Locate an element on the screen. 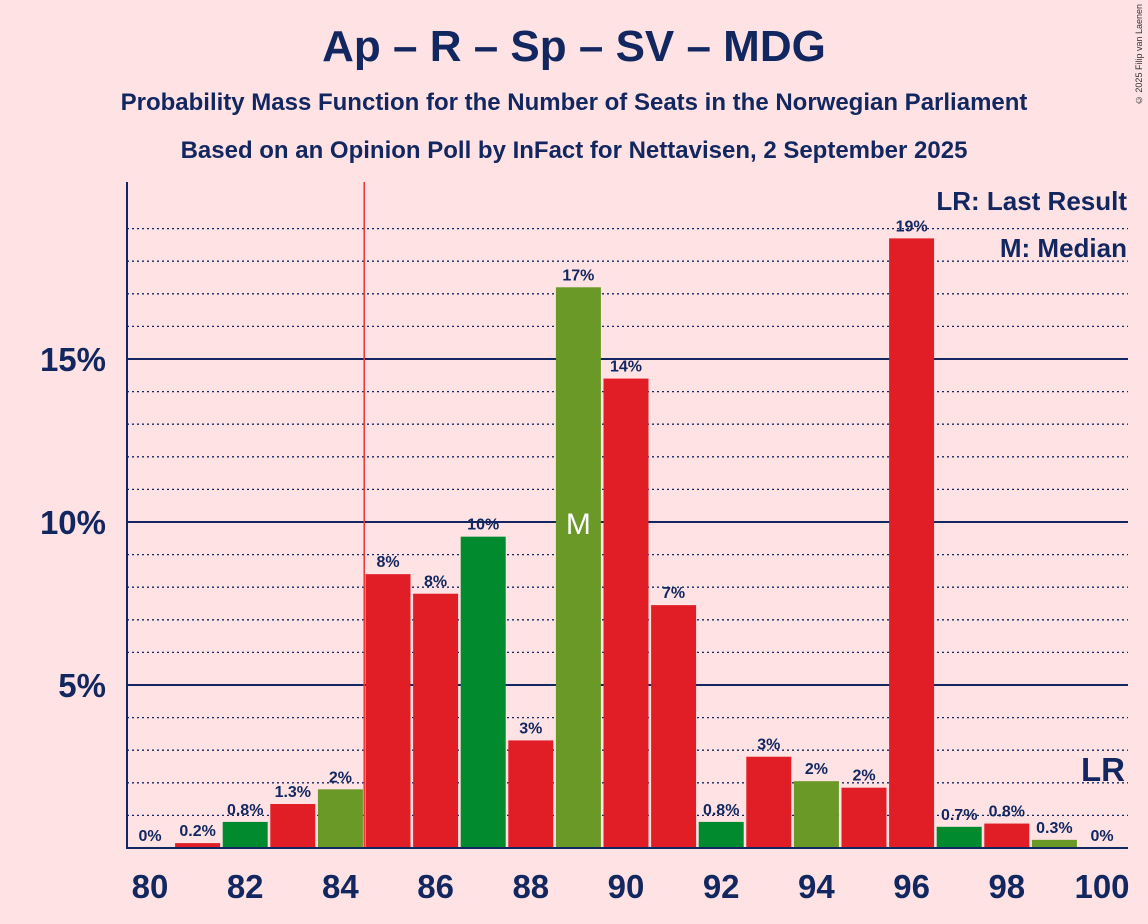 This screenshot has height=924, width=1148. x-tick-label-94: 94 is located at coordinates (816, 886).